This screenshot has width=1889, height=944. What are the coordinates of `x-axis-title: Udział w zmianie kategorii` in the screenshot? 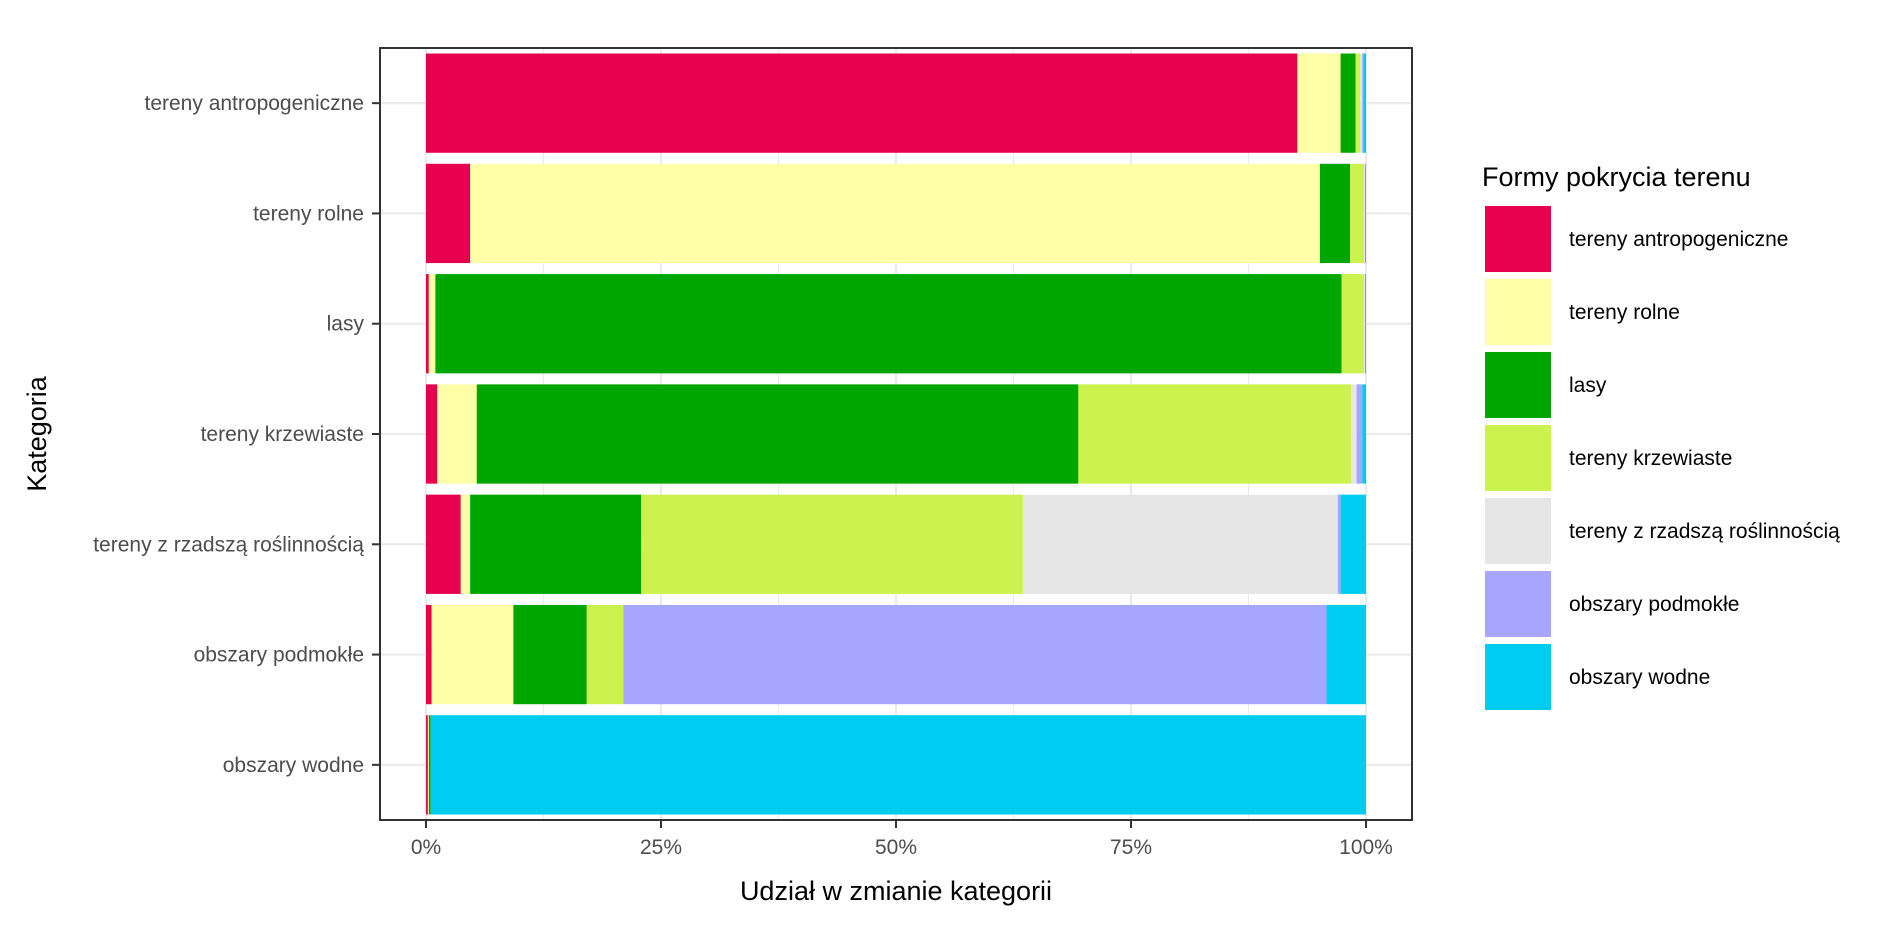 It's located at (896, 891).